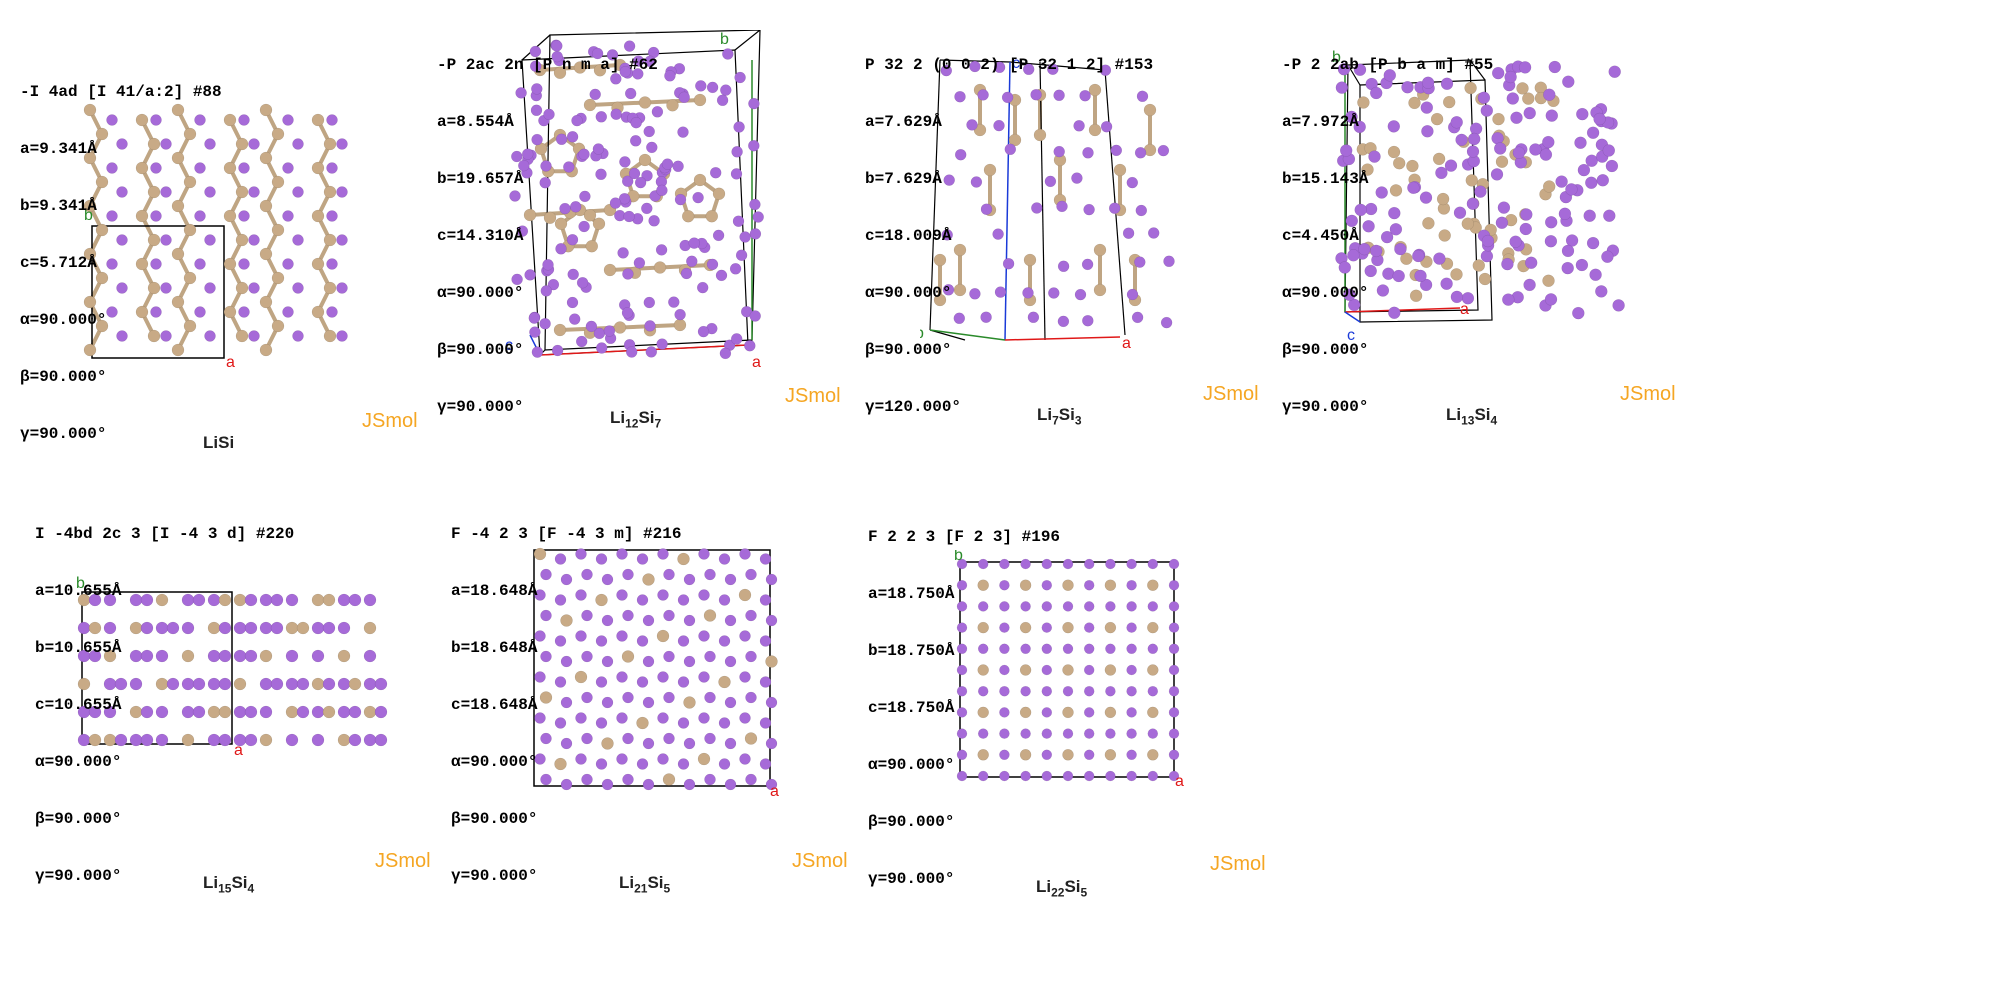 This screenshot has height=1000, width=2000. What do you see at coordinates (1061, 888) in the screenshot?
I see `formula-label: Li22Si5` at bounding box center [1061, 888].